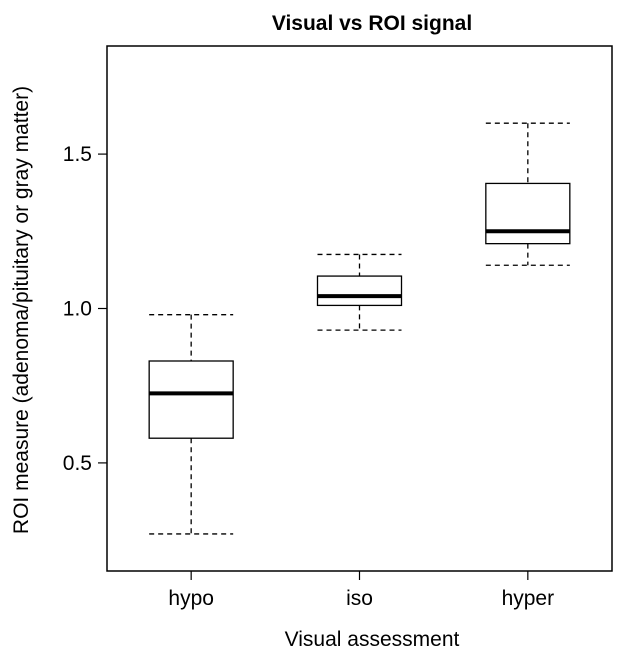  I want to click on y-axis: 0.5 1.0 1.5, so click(85, 309).